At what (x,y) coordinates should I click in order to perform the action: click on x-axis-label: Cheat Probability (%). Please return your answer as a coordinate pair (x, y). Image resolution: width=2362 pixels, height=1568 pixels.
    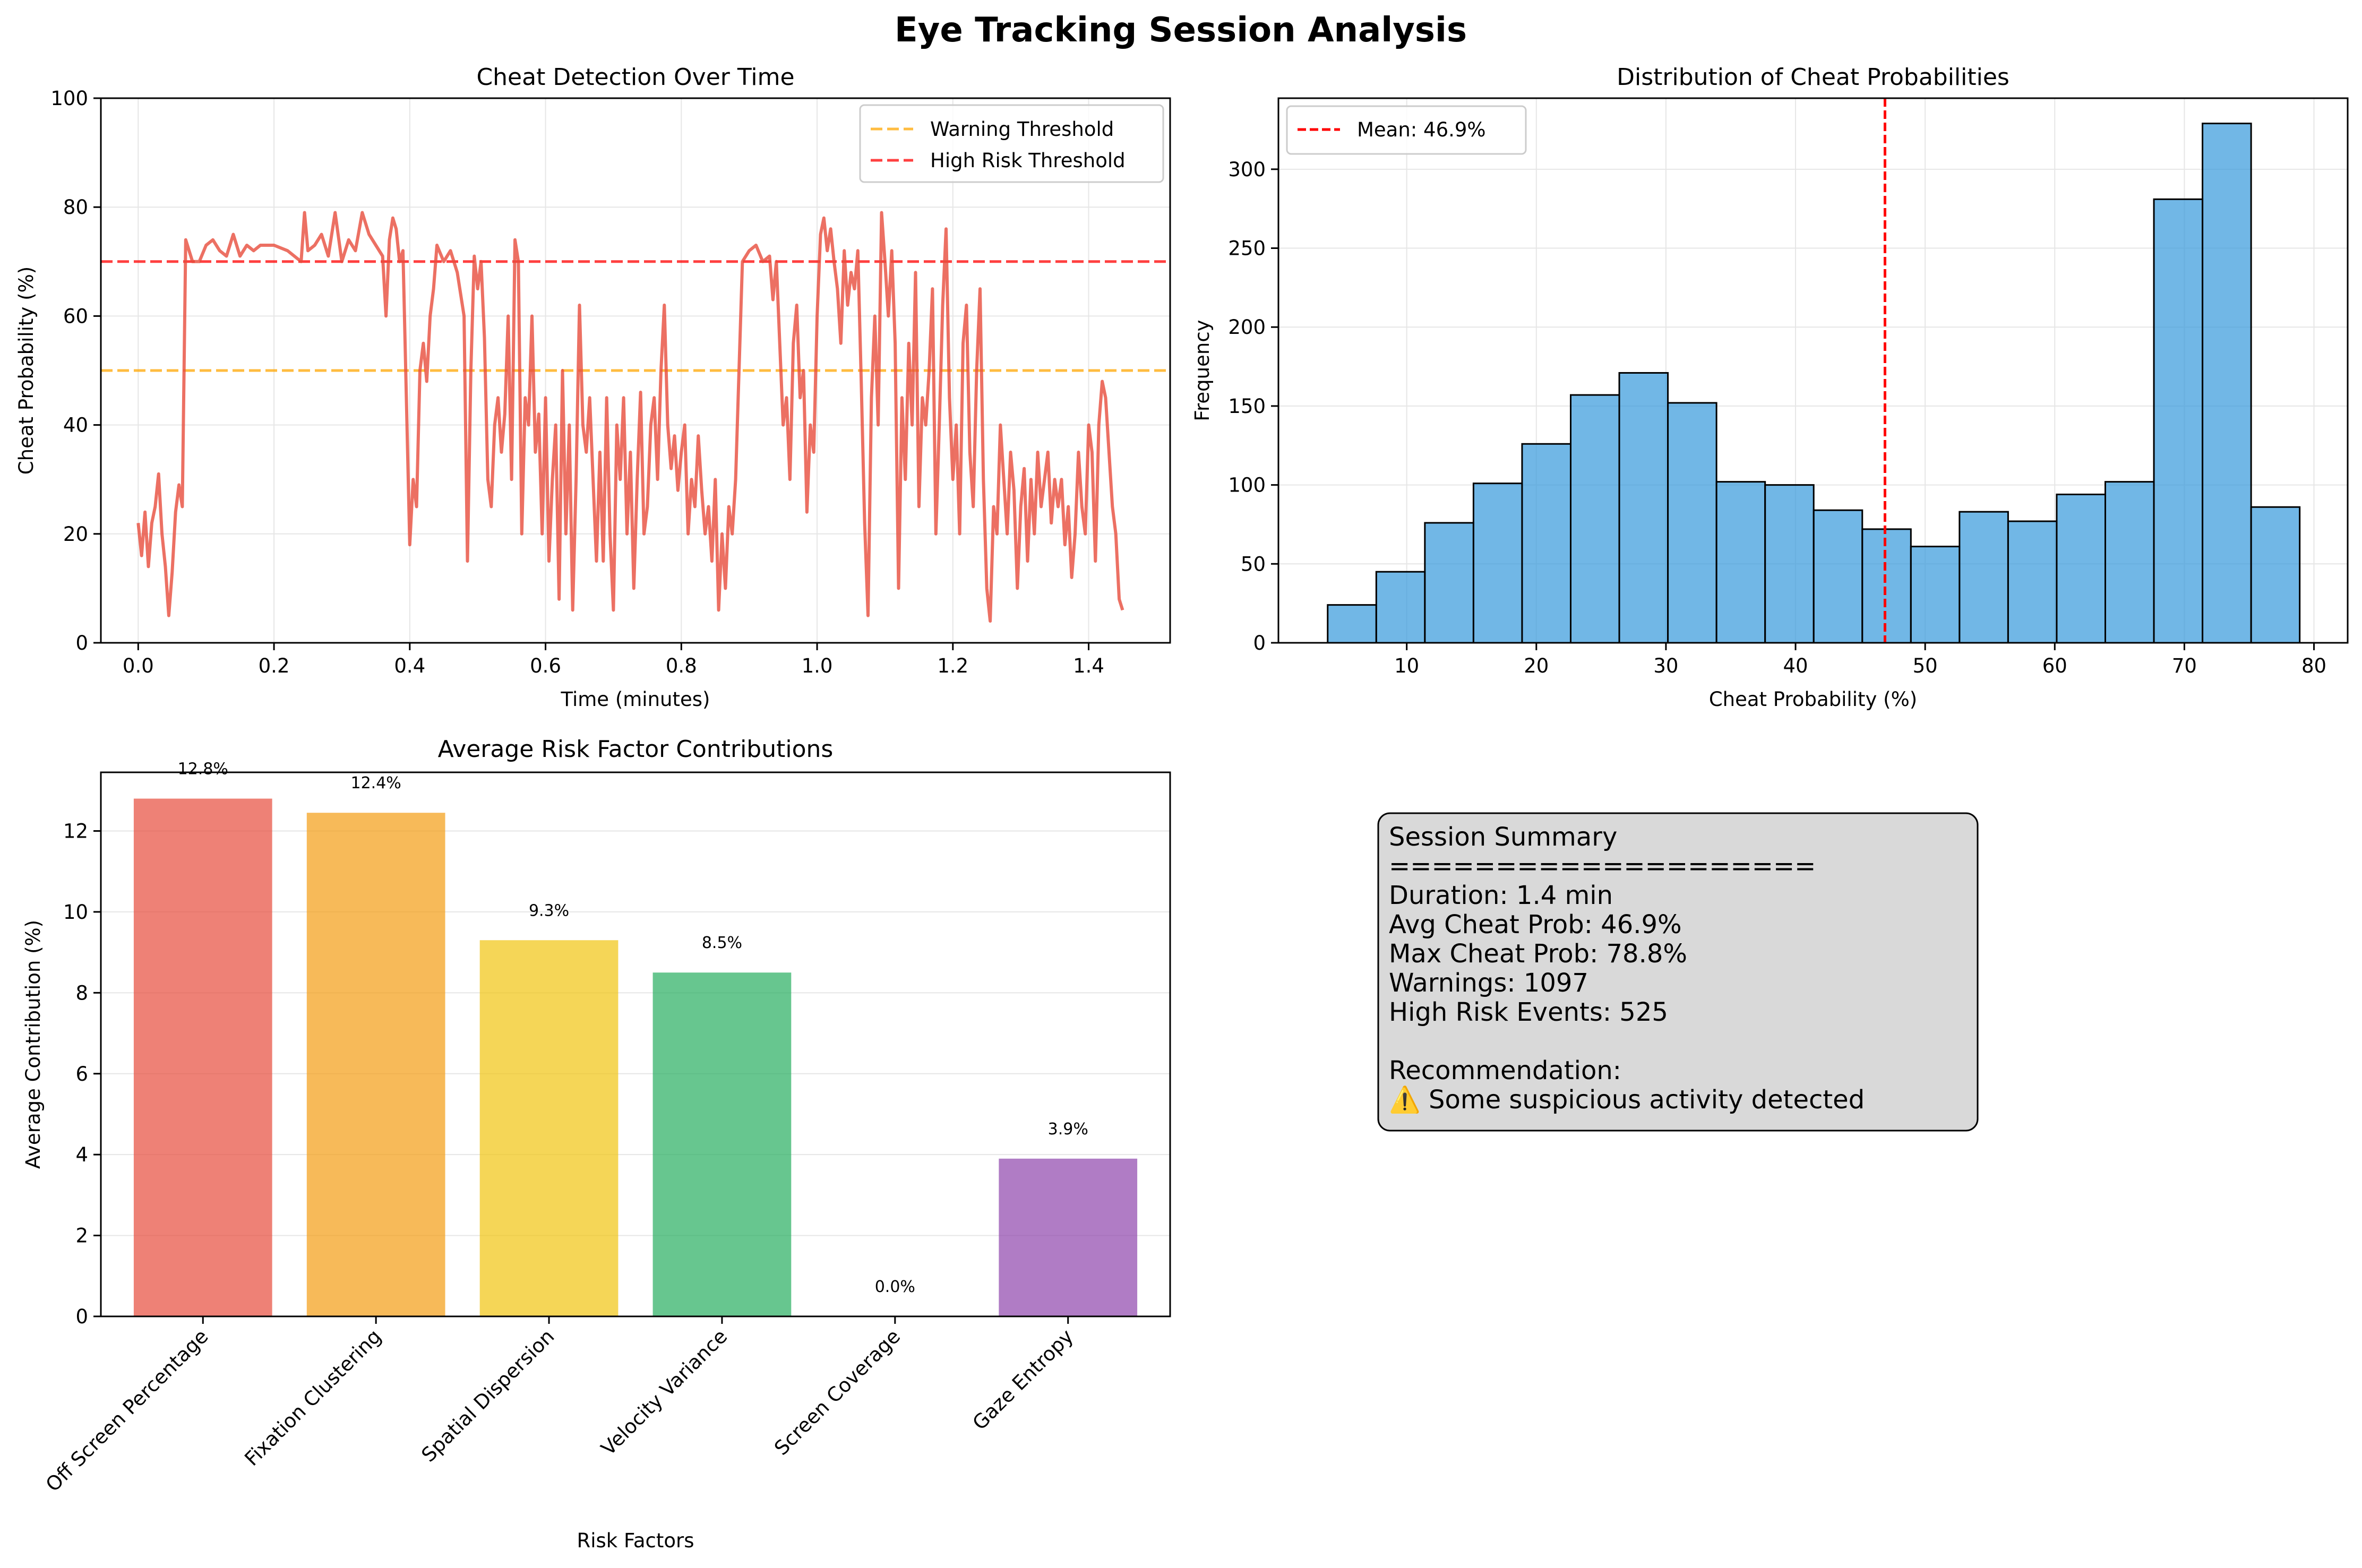
    Looking at the image, I should click on (1813, 700).